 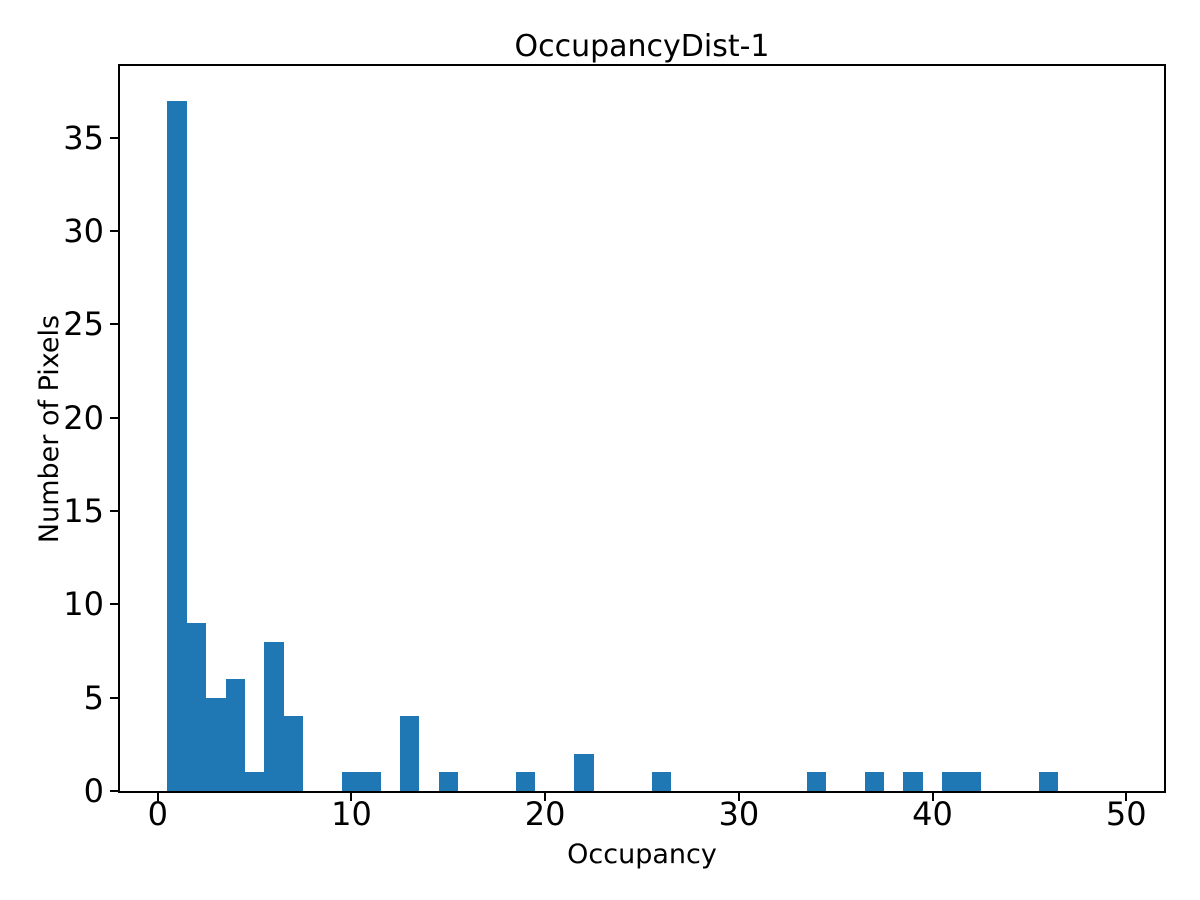 I want to click on x-tick-label-20: 20, so click(x=545, y=814).